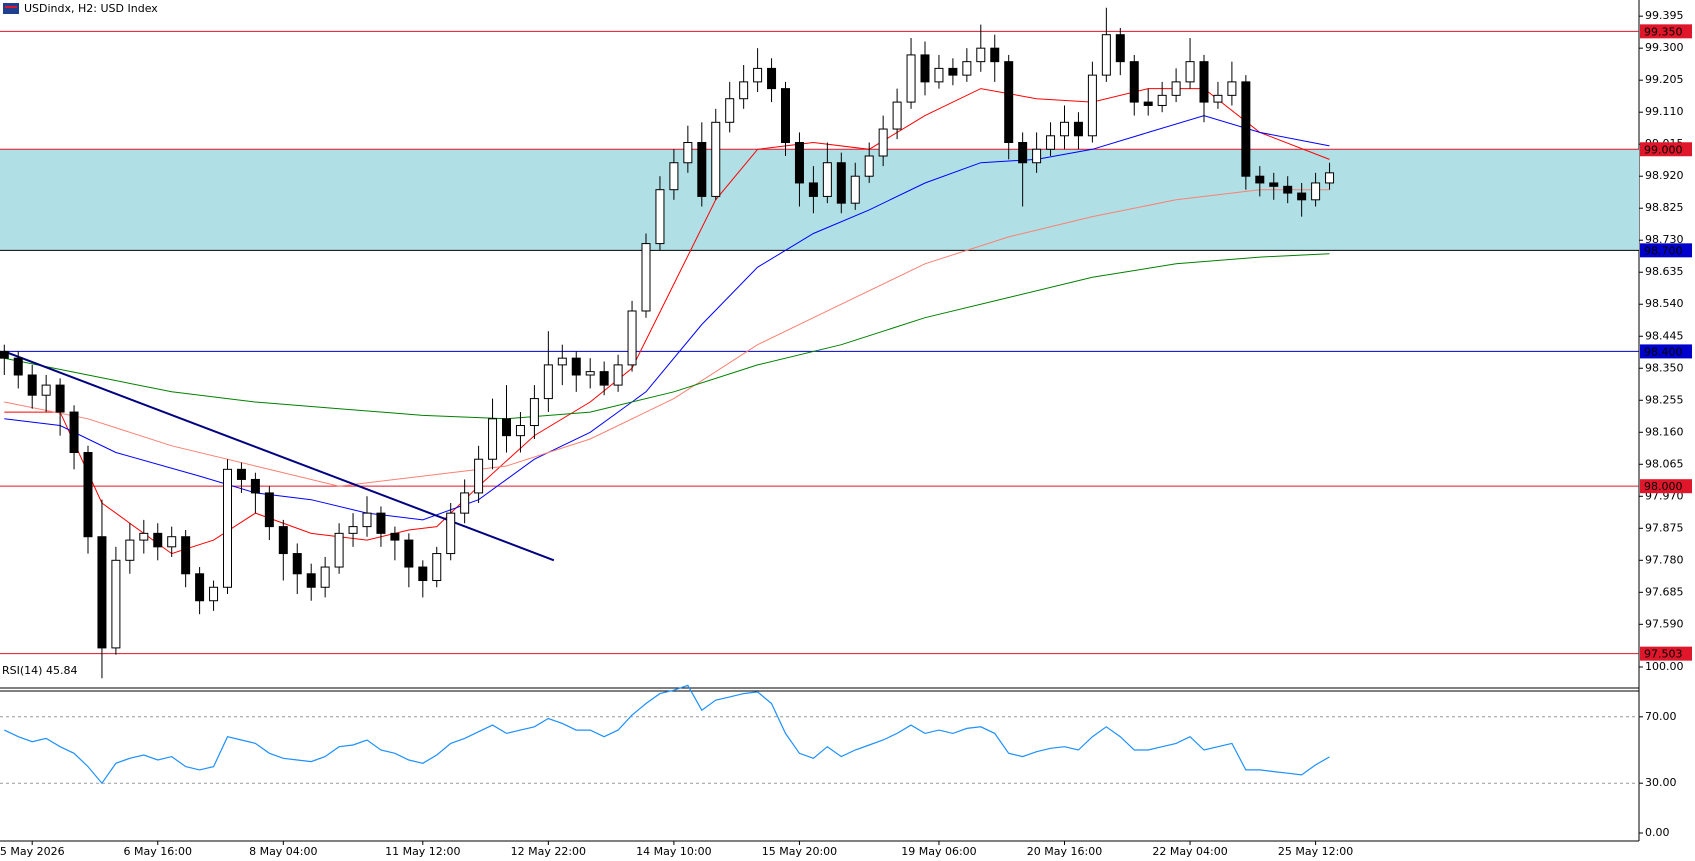 This screenshot has width=1695, height=861. Describe the element at coordinates (548, 851) in the screenshot. I see `x-tick-label: 12 May 22:00` at that location.